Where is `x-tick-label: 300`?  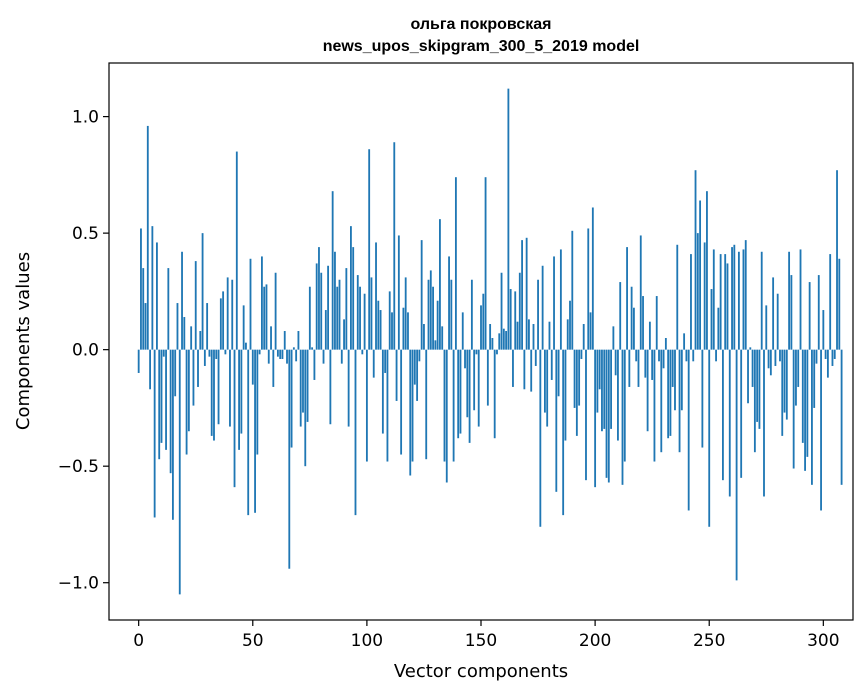
x-tick-label: 300 is located at coordinates (823, 641).